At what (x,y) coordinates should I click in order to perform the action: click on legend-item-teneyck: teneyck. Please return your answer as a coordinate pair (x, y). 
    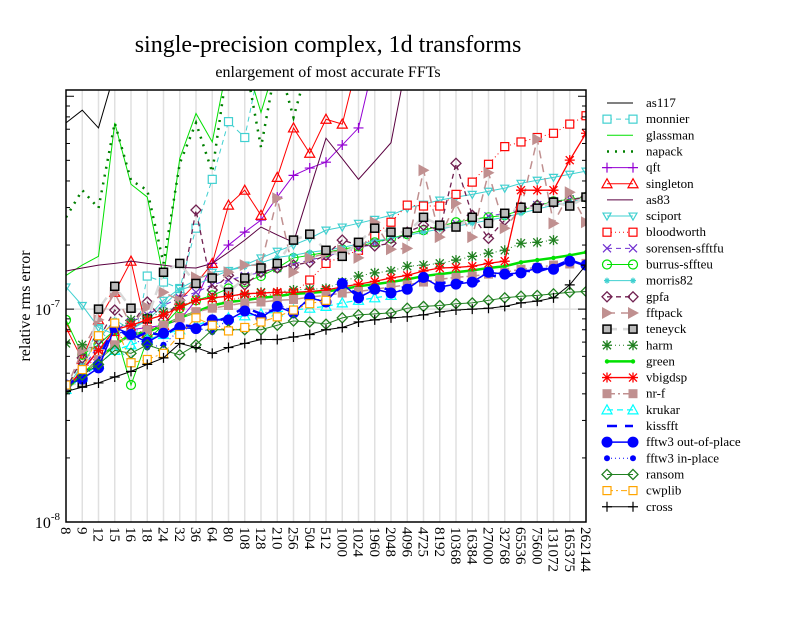
    Looking at the image, I should click on (644, 328).